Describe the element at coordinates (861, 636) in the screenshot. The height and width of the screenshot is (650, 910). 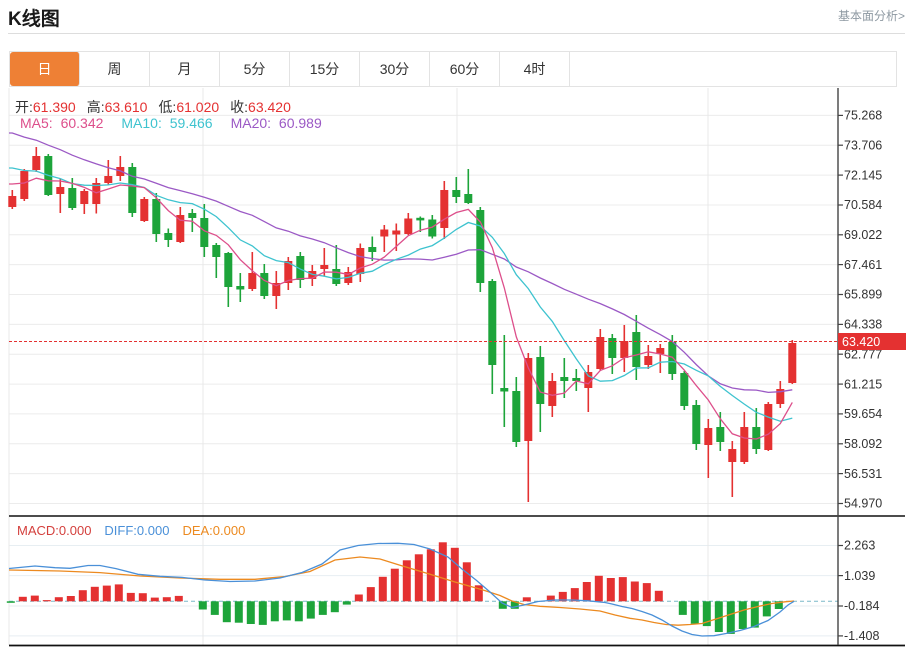
I see `svg-text: -1.408` at that location.